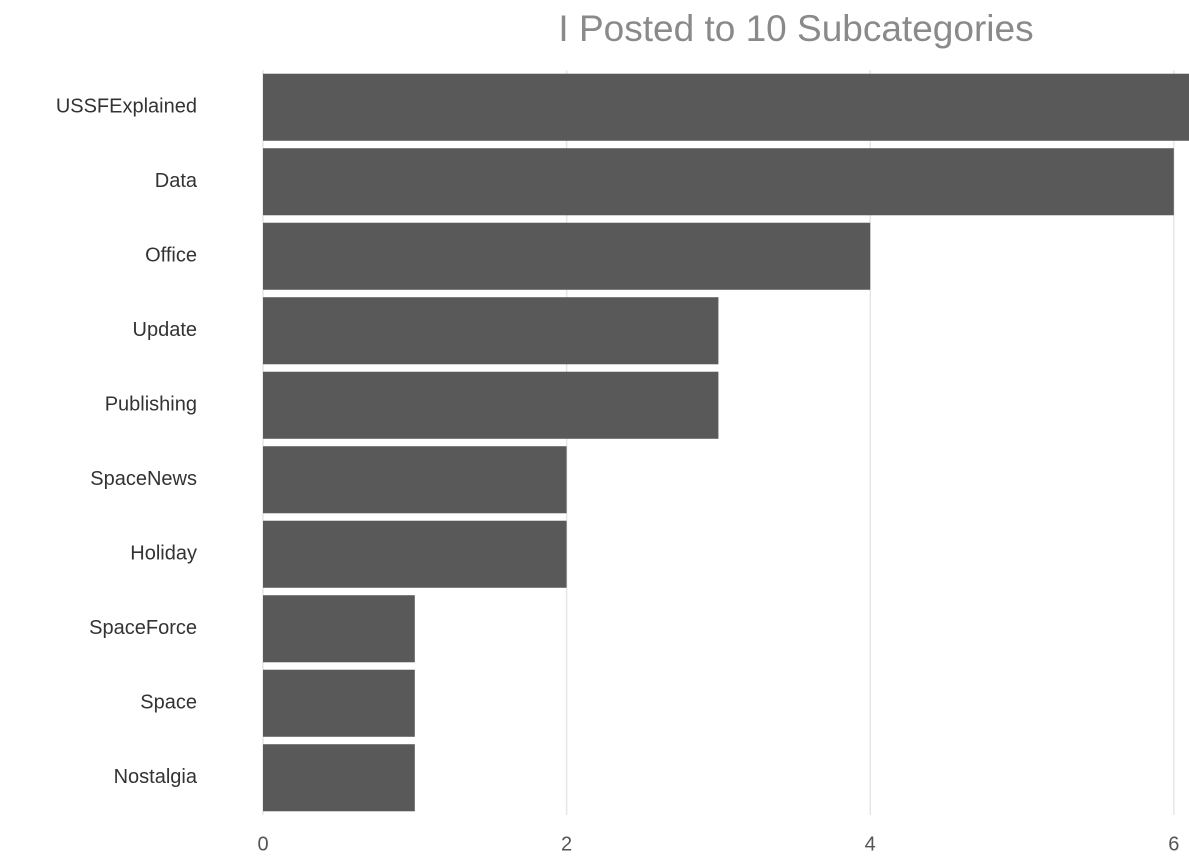  What do you see at coordinates (168, 703) in the screenshot?
I see `y-tick-label: Space` at bounding box center [168, 703].